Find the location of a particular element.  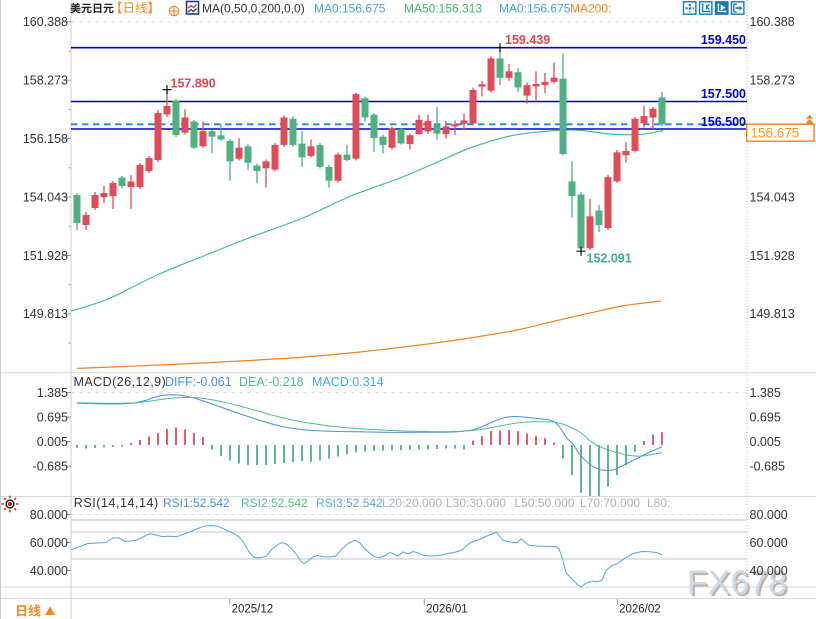

svg-text: 157.890 is located at coordinates (193, 84).